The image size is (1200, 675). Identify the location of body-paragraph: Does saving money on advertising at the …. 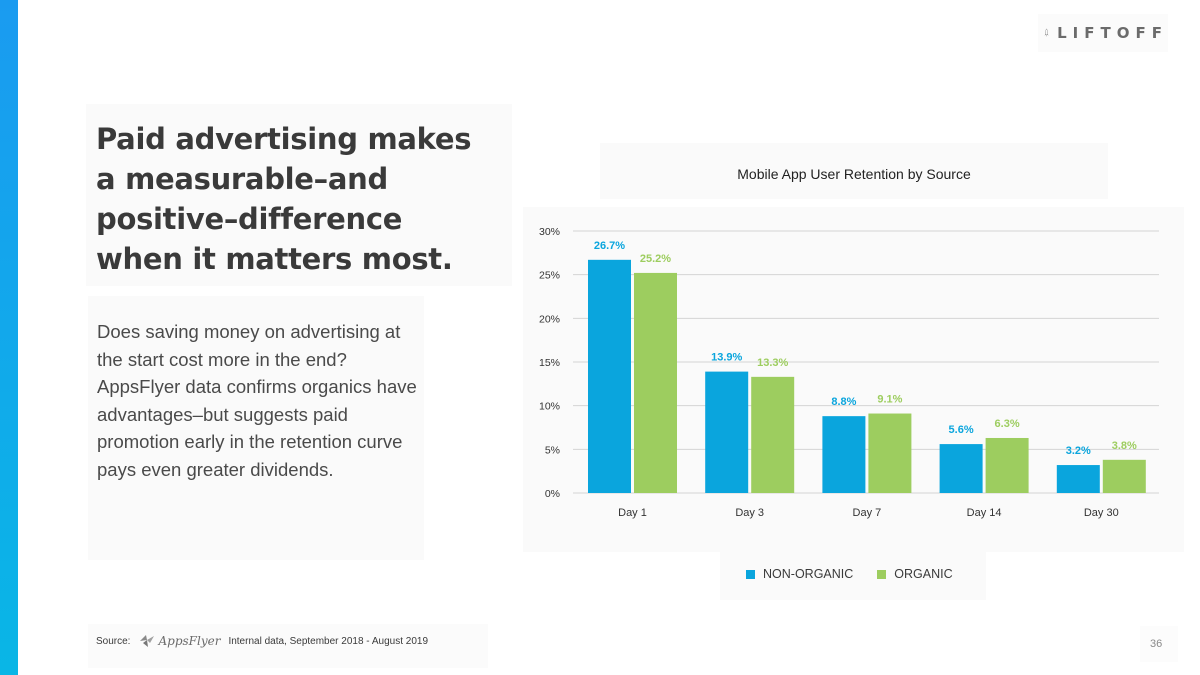
(257, 400).